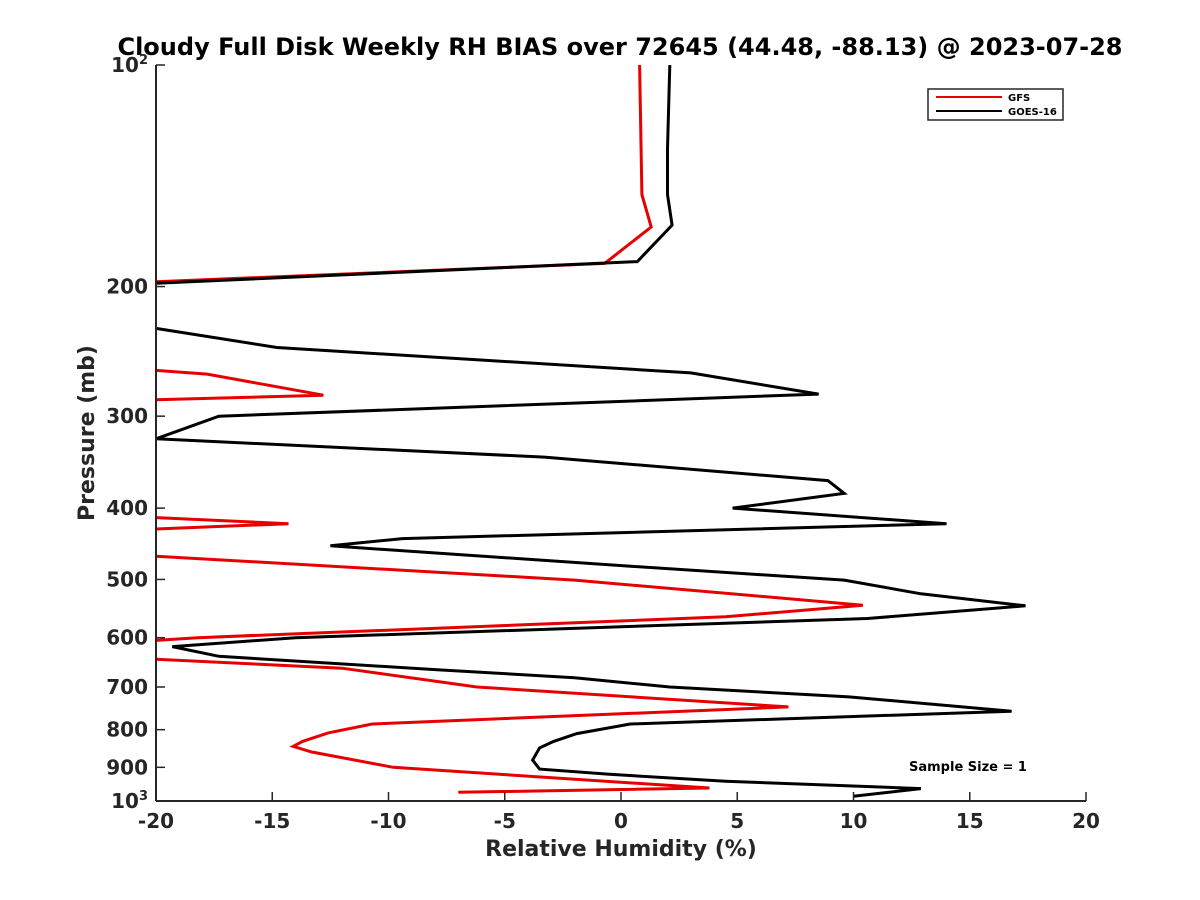 The width and height of the screenshot is (1200, 900). I want to click on legend-label-goes16: GOES-16, so click(1032, 112).